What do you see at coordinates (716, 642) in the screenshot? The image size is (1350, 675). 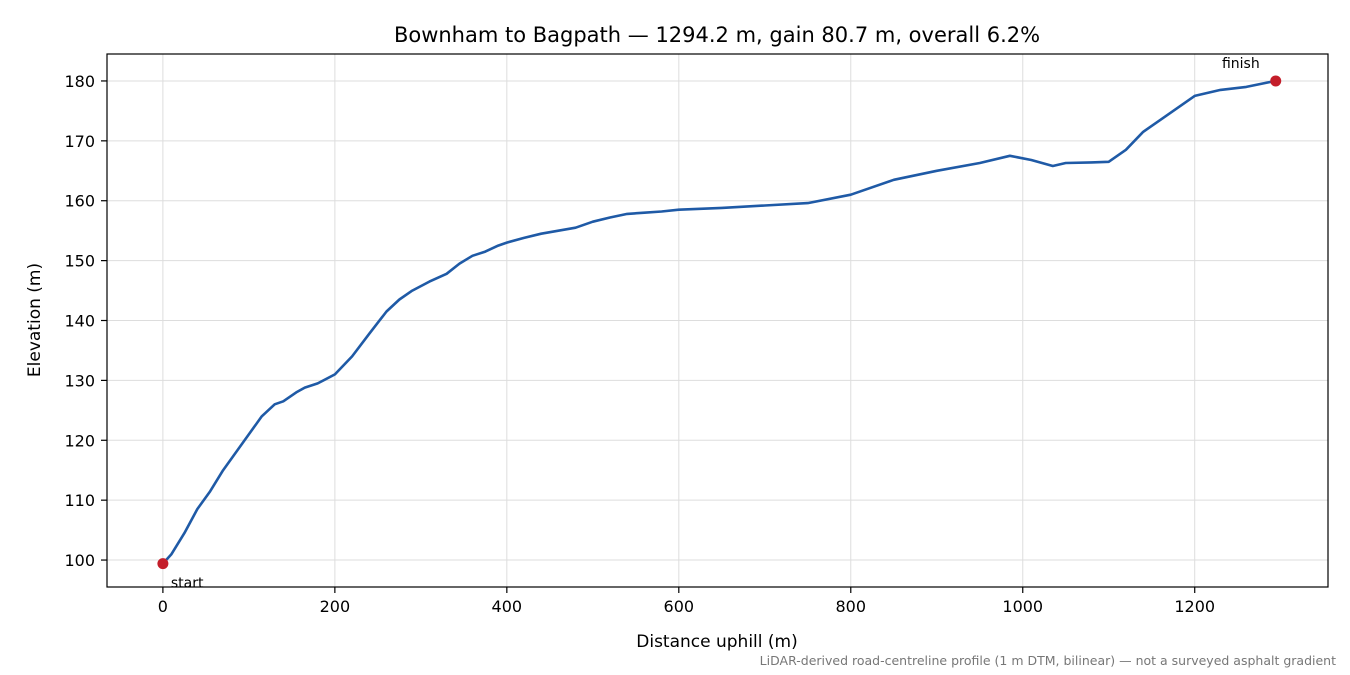 I see `x-axis-label: Distance uphill (m)` at bounding box center [716, 642].